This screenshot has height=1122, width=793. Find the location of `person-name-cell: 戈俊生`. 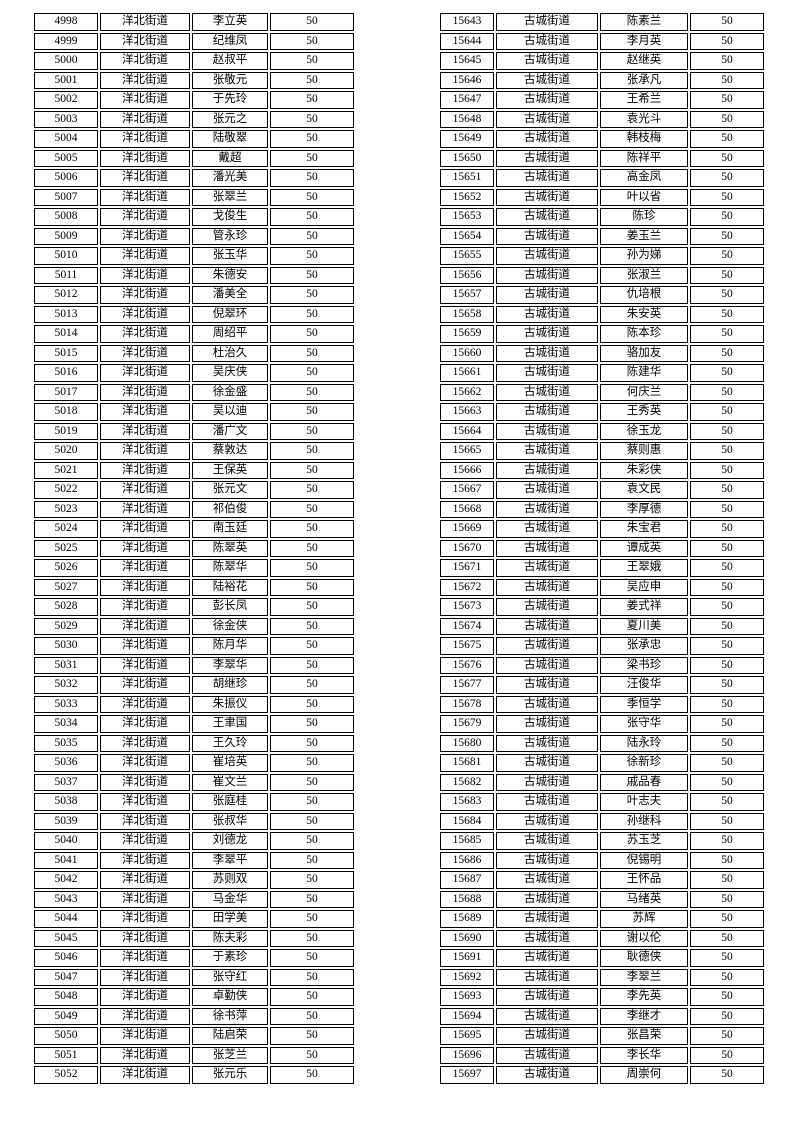

person-name-cell: 戈俊生 is located at coordinates (230, 217).